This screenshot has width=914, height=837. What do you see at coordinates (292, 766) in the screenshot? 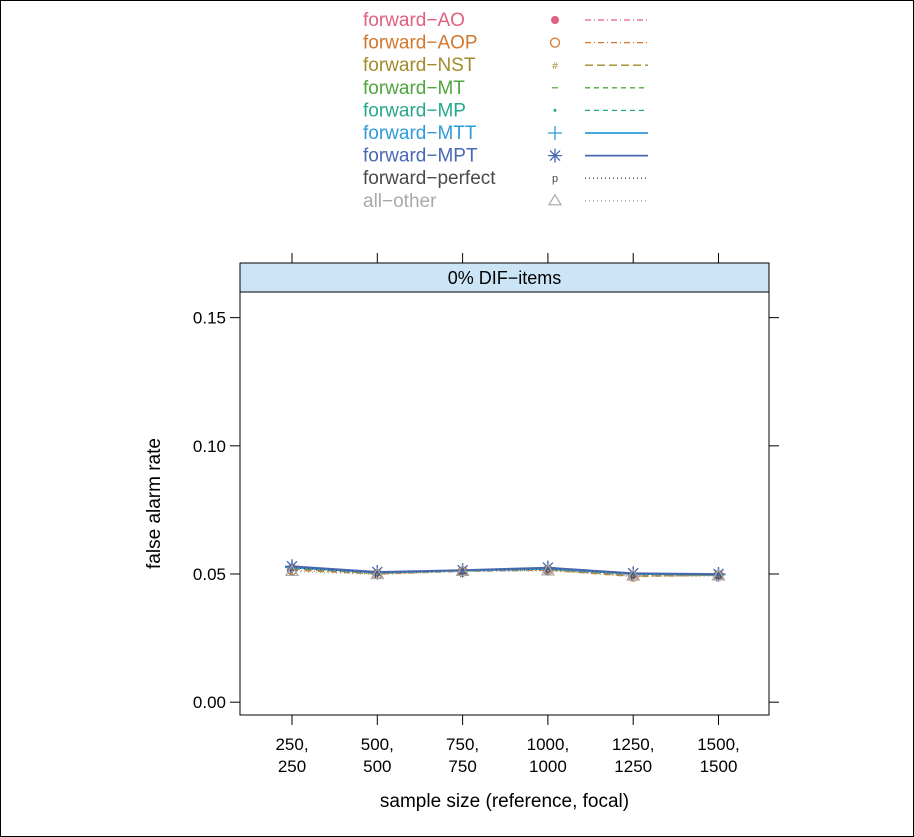
I see `x-tick-label: 250` at bounding box center [292, 766].